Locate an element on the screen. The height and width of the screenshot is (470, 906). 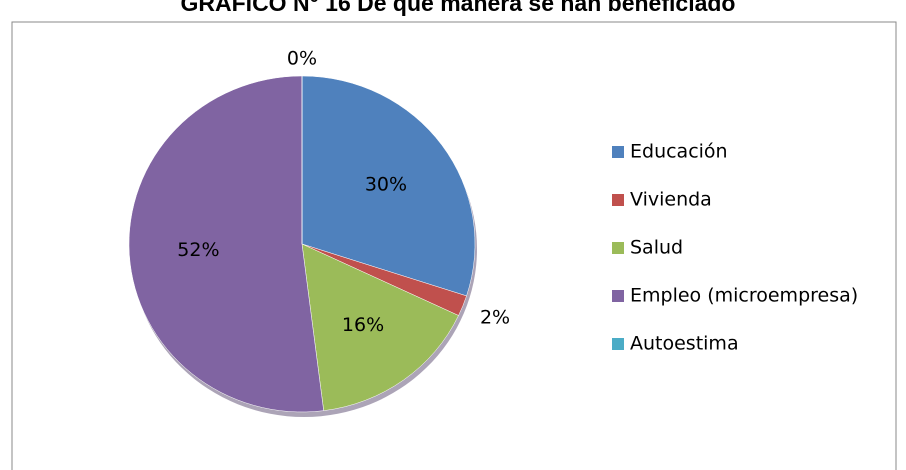
data-label: 30% is located at coordinates (386, 184).